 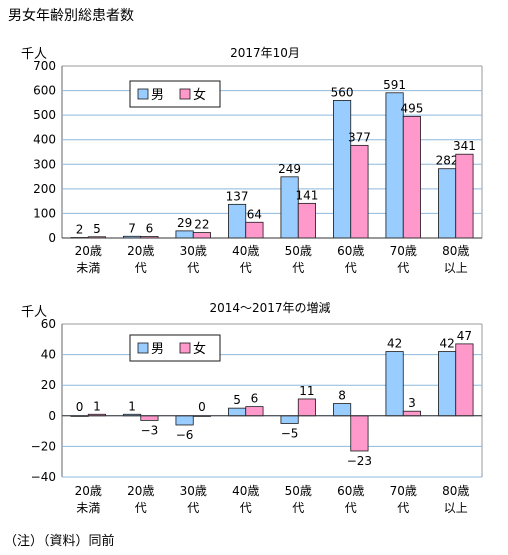 What do you see at coordinates (59, 541) in the screenshot?
I see `figure-footnote: （注）（資料）同前` at bounding box center [59, 541].